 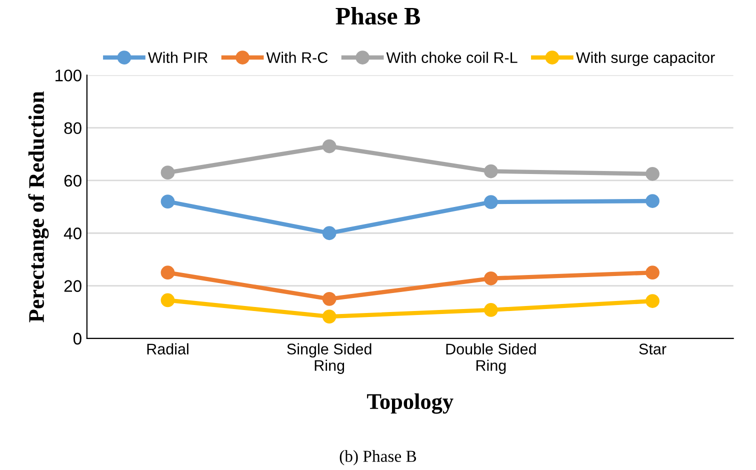 What do you see at coordinates (38, 206) in the screenshot?
I see `y-axis-title: Perectange of Reduction` at bounding box center [38, 206].